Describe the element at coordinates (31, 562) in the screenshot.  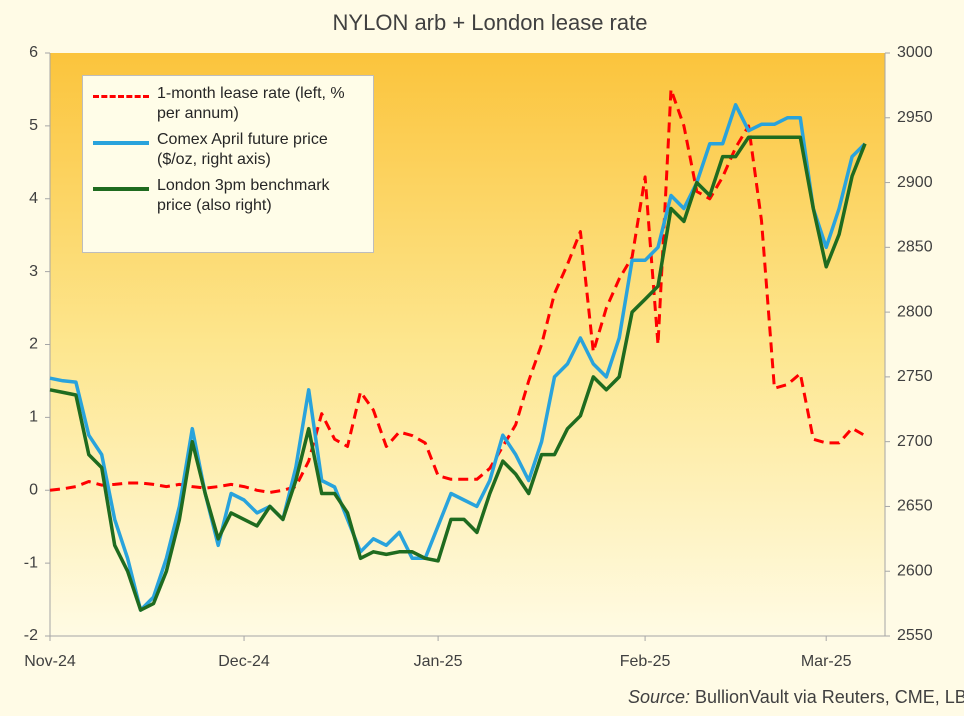
I see `y-tick-label: -1` at that location.